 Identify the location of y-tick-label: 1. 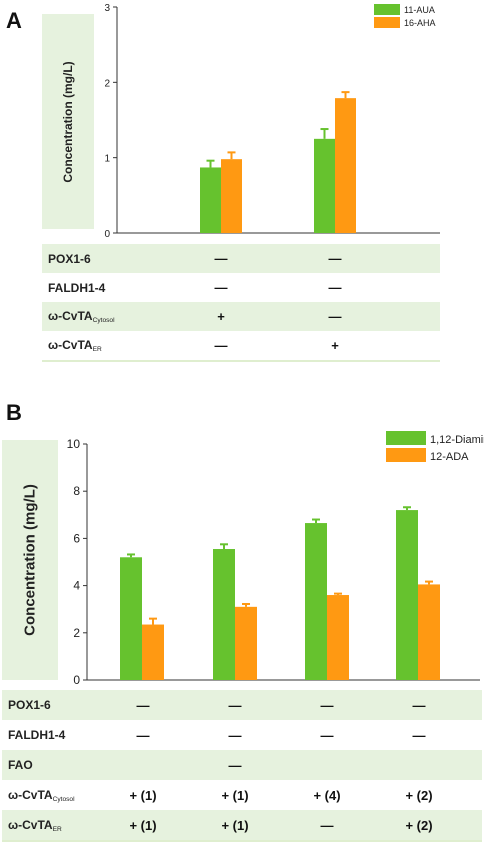
(107, 159).